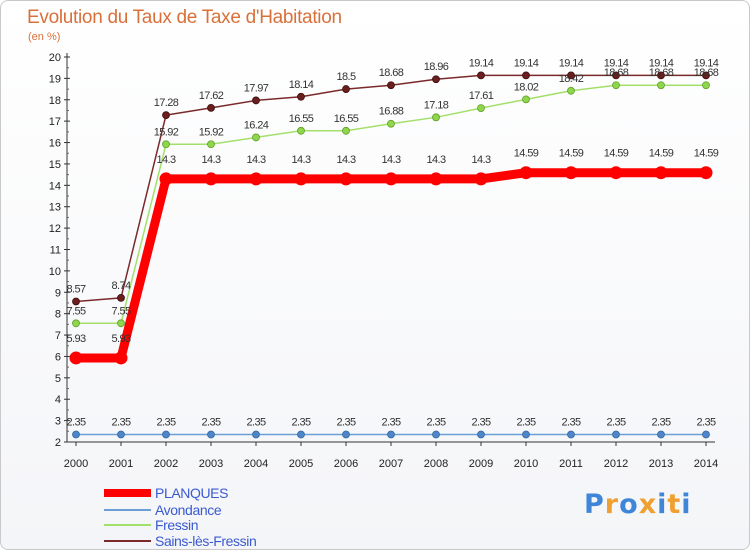 The image size is (750, 550). What do you see at coordinates (345, 77) in the screenshot?
I see `data-label-sains-les-fressin: 18.5` at bounding box center [345, 77].